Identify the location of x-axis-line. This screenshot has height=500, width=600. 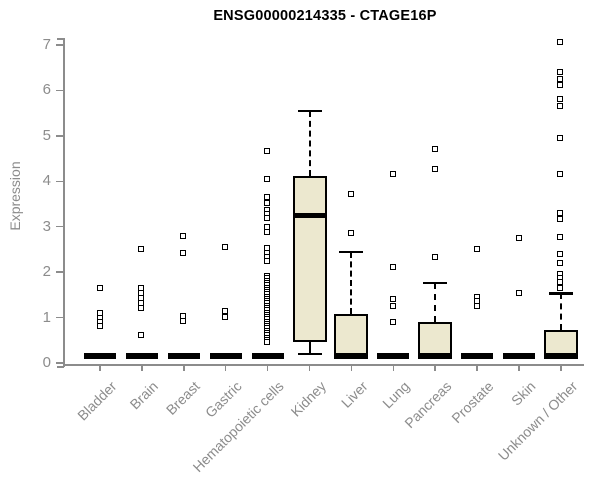
(324, 365).